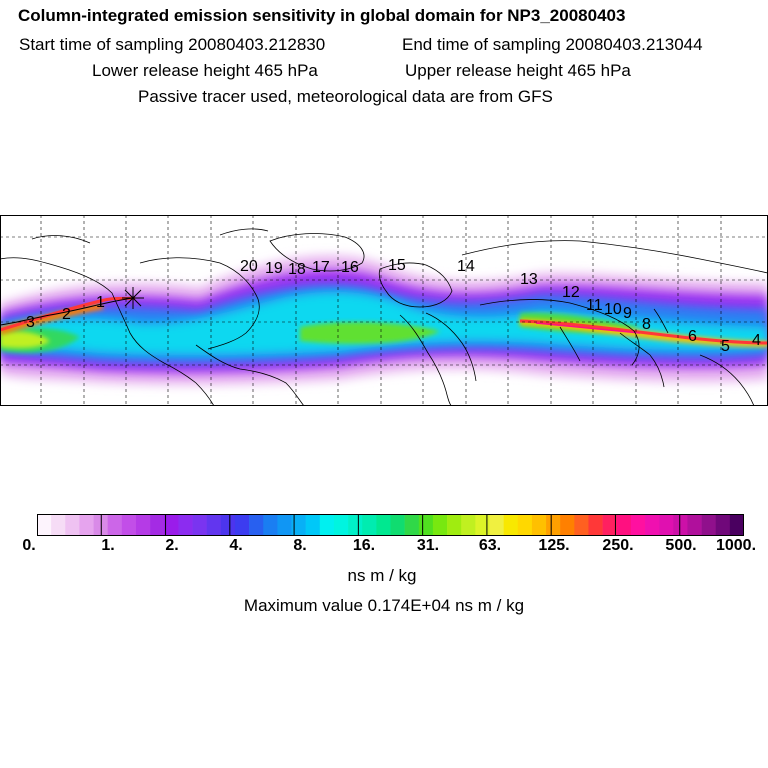  What do you see at coordinates (618, 545) in the screenshot?
I see `colorbar-tick: 250.` at bounding box center [618, 545].